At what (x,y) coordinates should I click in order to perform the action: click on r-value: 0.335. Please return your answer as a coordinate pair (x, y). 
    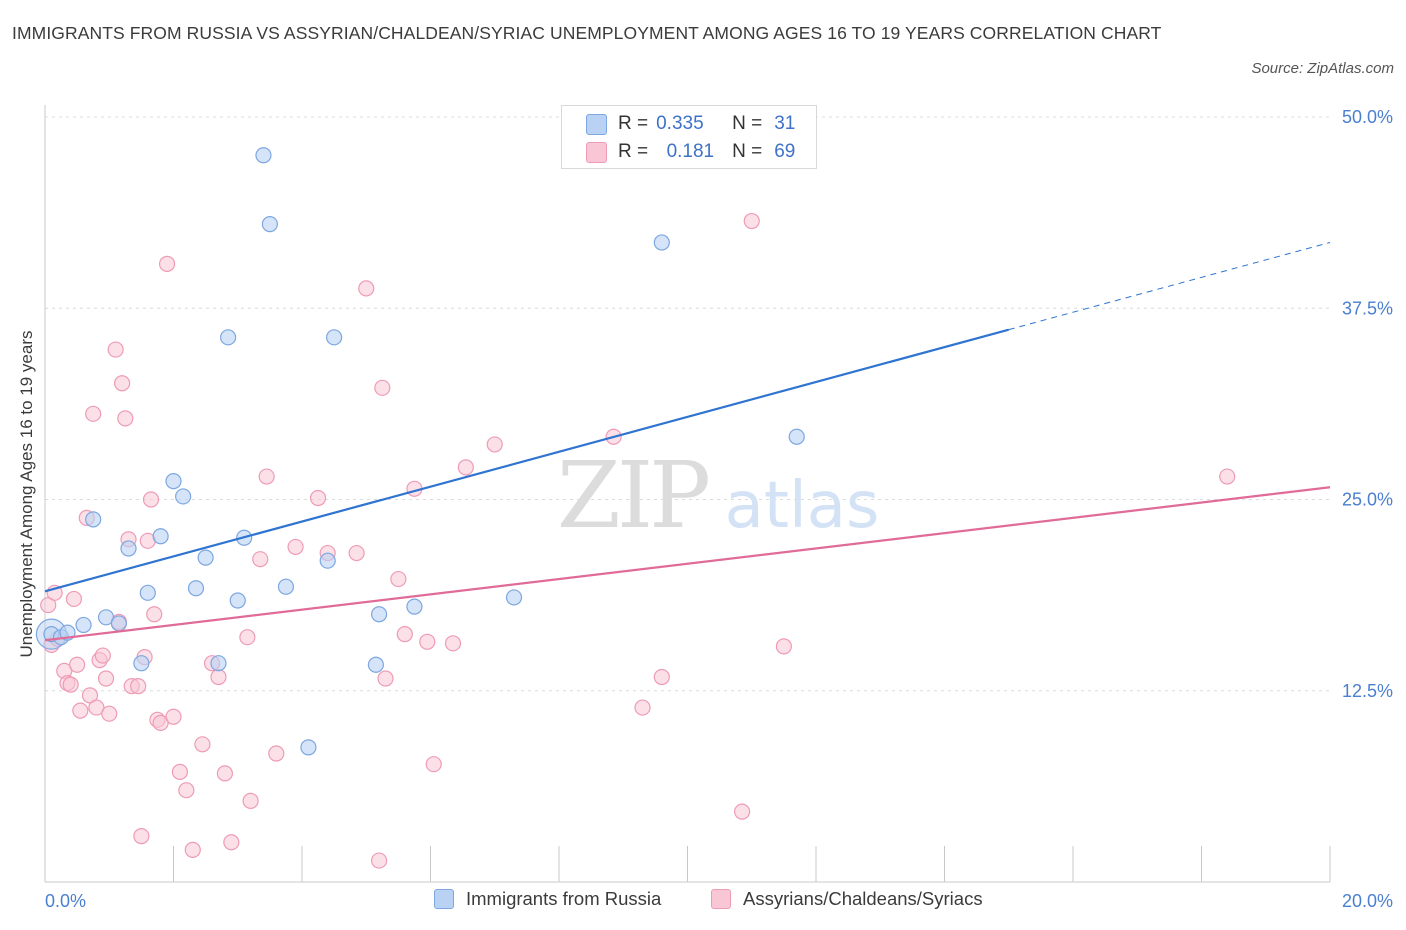
    Looking at the image, I should click on (680, 123).